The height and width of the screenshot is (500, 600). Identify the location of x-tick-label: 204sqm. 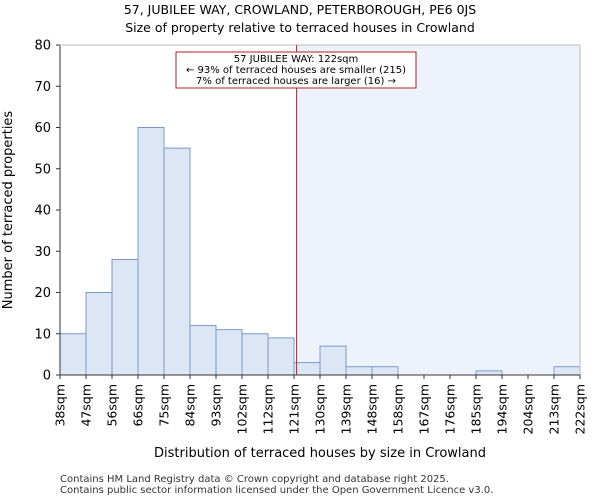
(528, 409).